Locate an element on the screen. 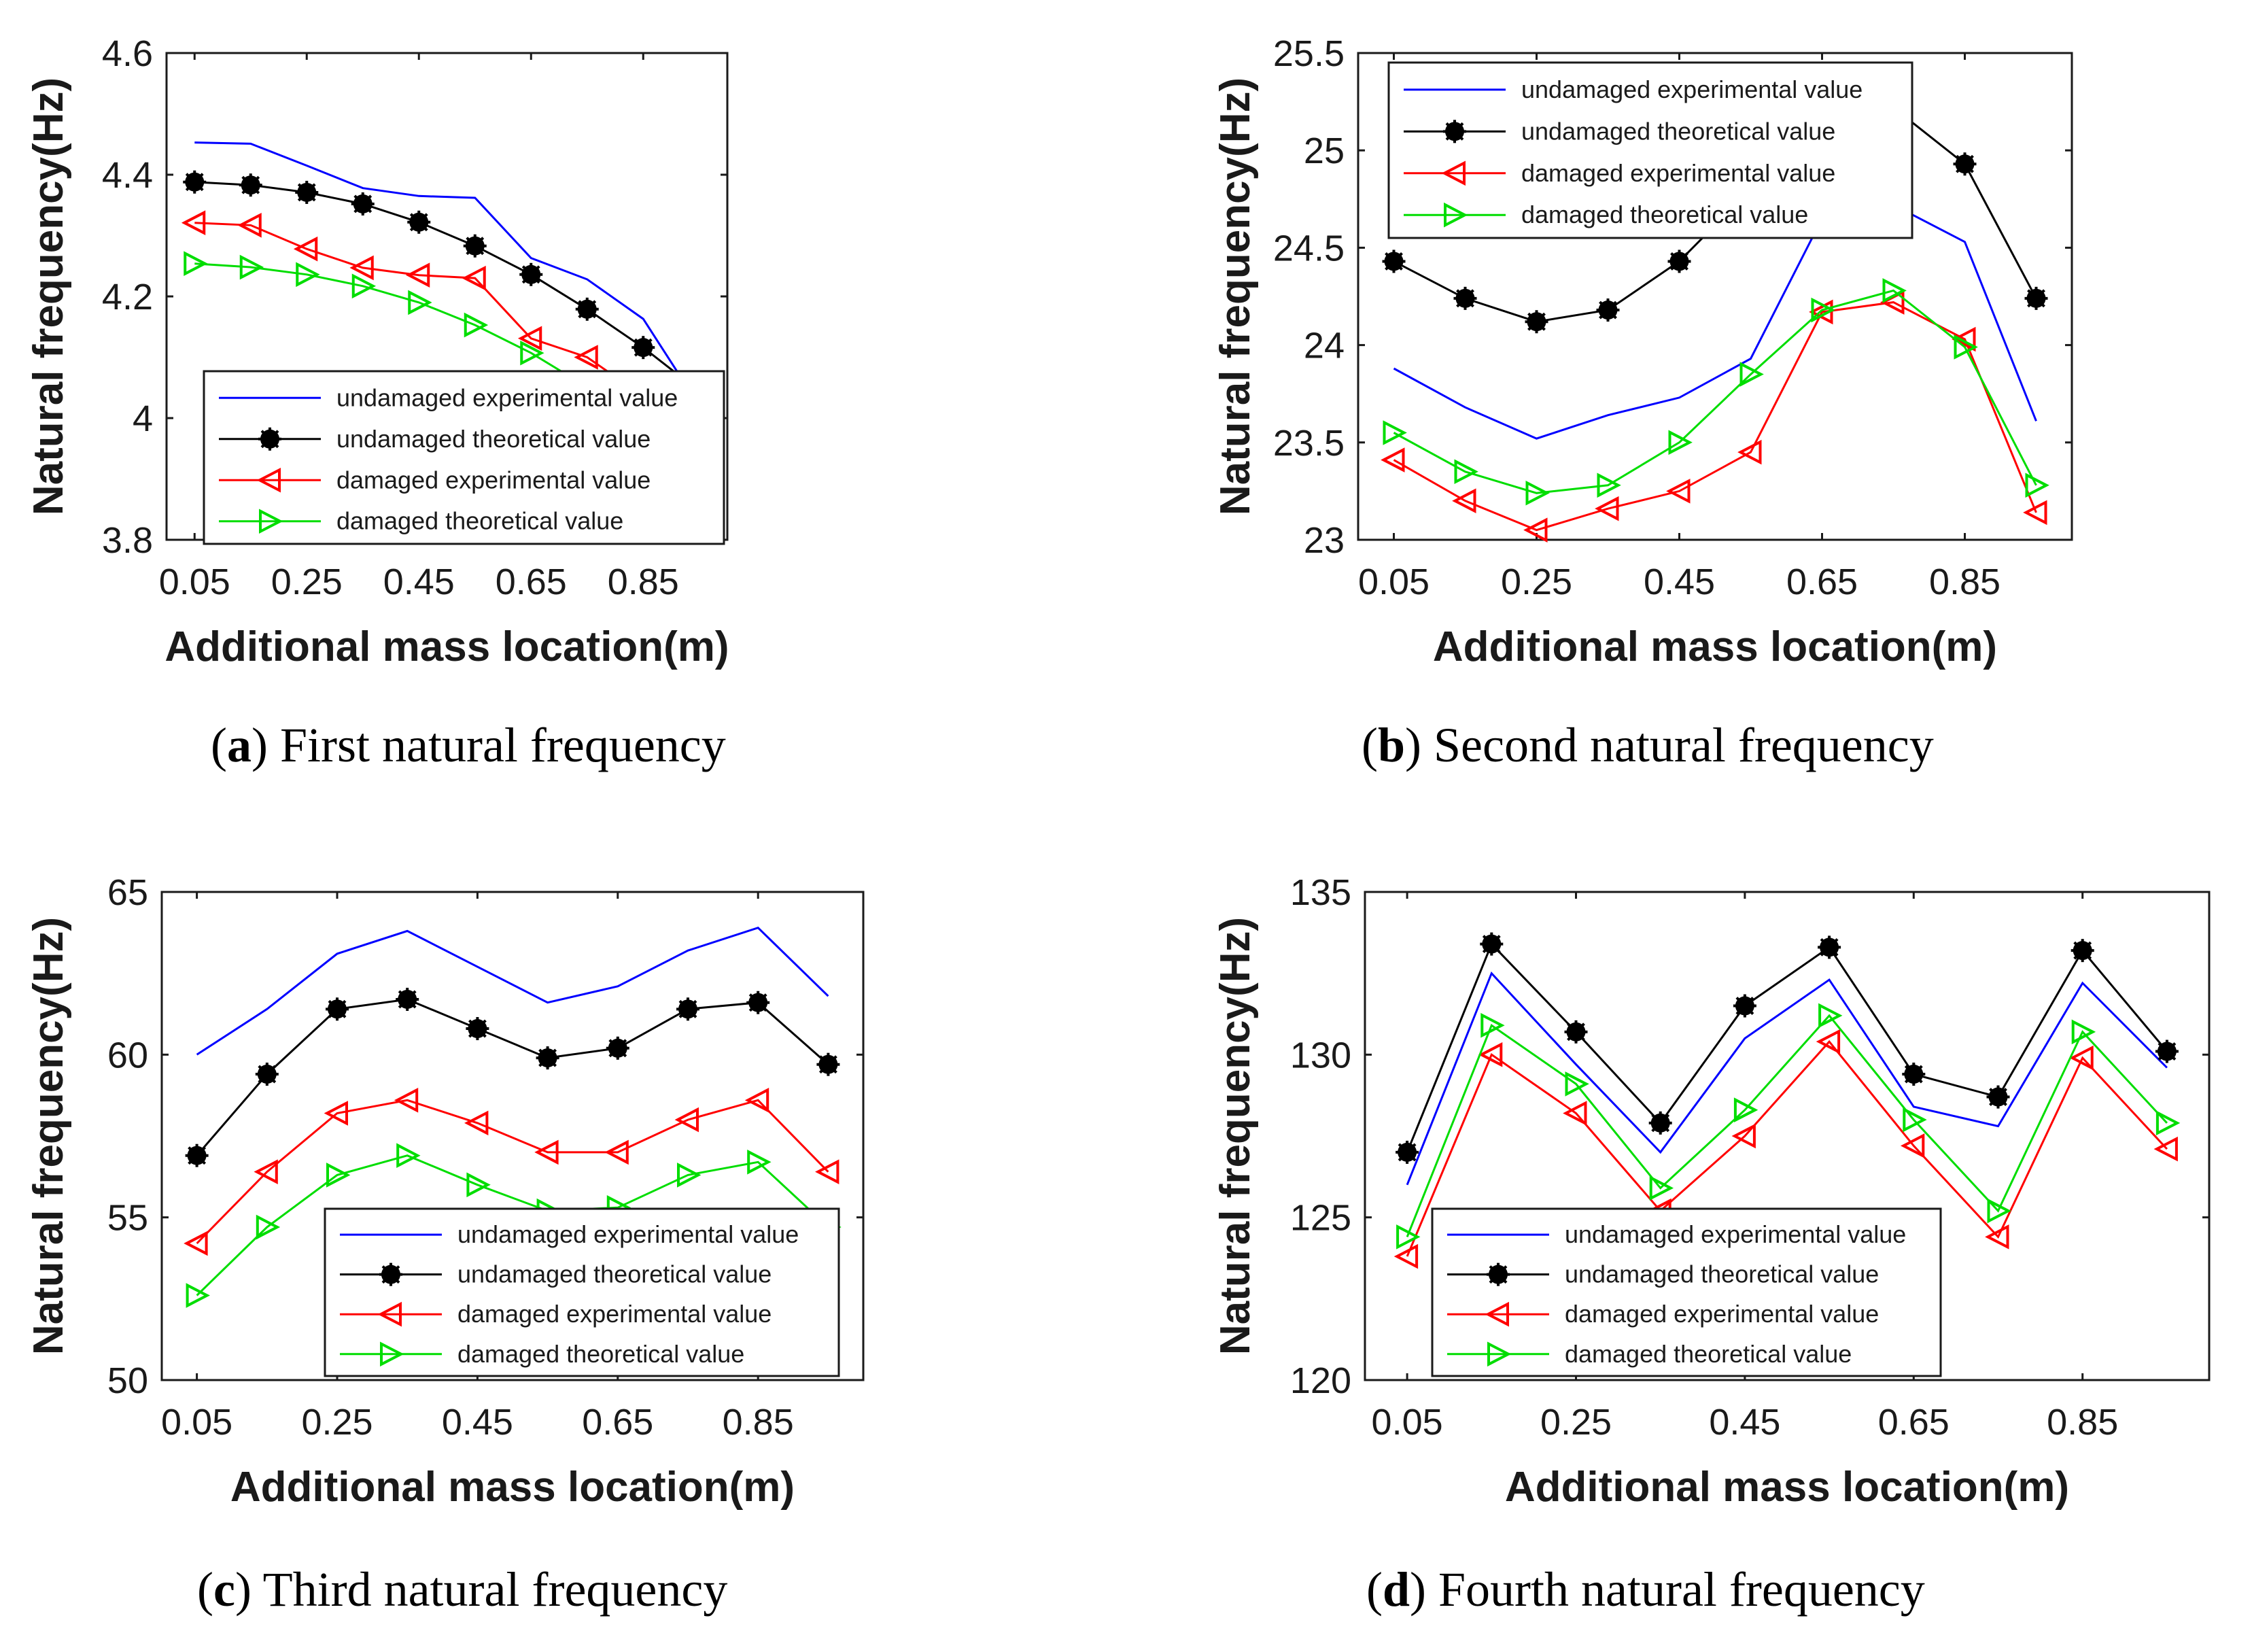  series-damaged-theoretical is located at coordinates (1716, 392).